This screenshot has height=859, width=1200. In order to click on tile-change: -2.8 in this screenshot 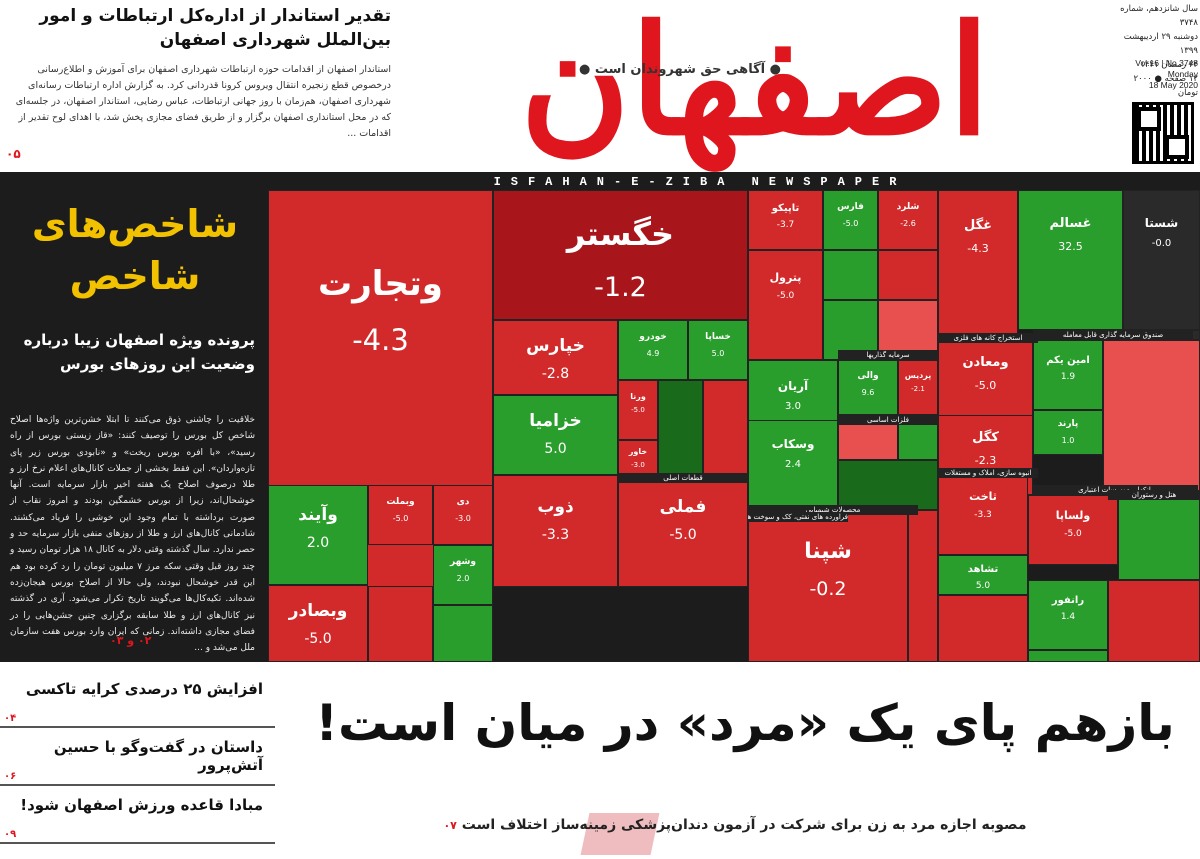, I will do `click(555, 374)`.